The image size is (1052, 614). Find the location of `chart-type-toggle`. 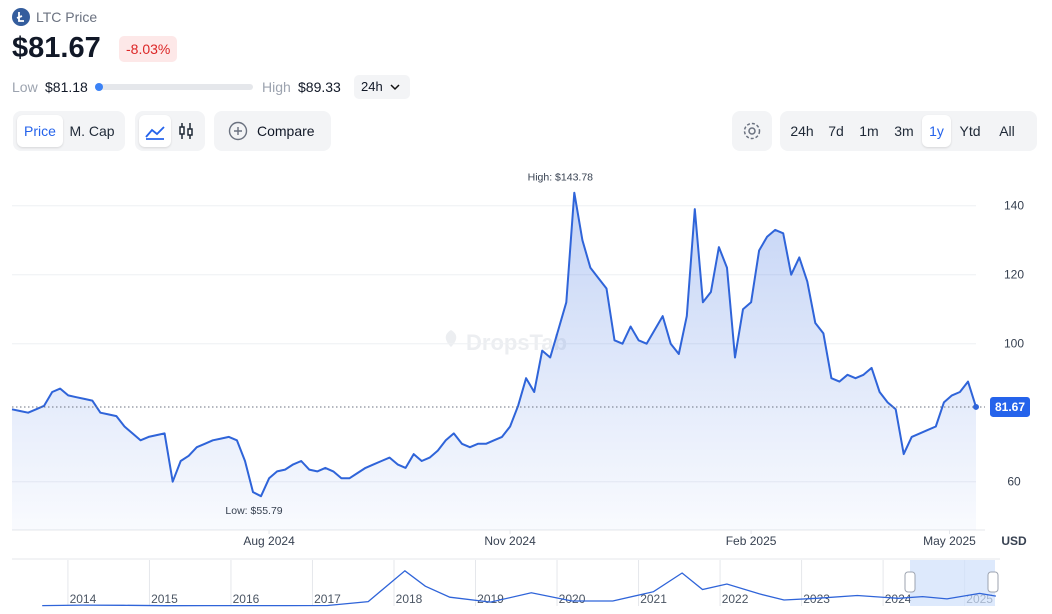

chart-type-toggle is located at coordinates (170, 131).